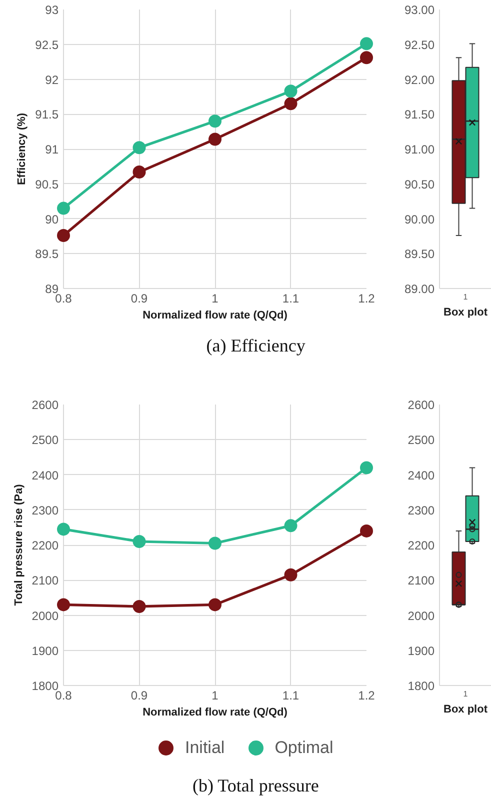  I want to click on legend-label: Optimal, so click(304, 747).